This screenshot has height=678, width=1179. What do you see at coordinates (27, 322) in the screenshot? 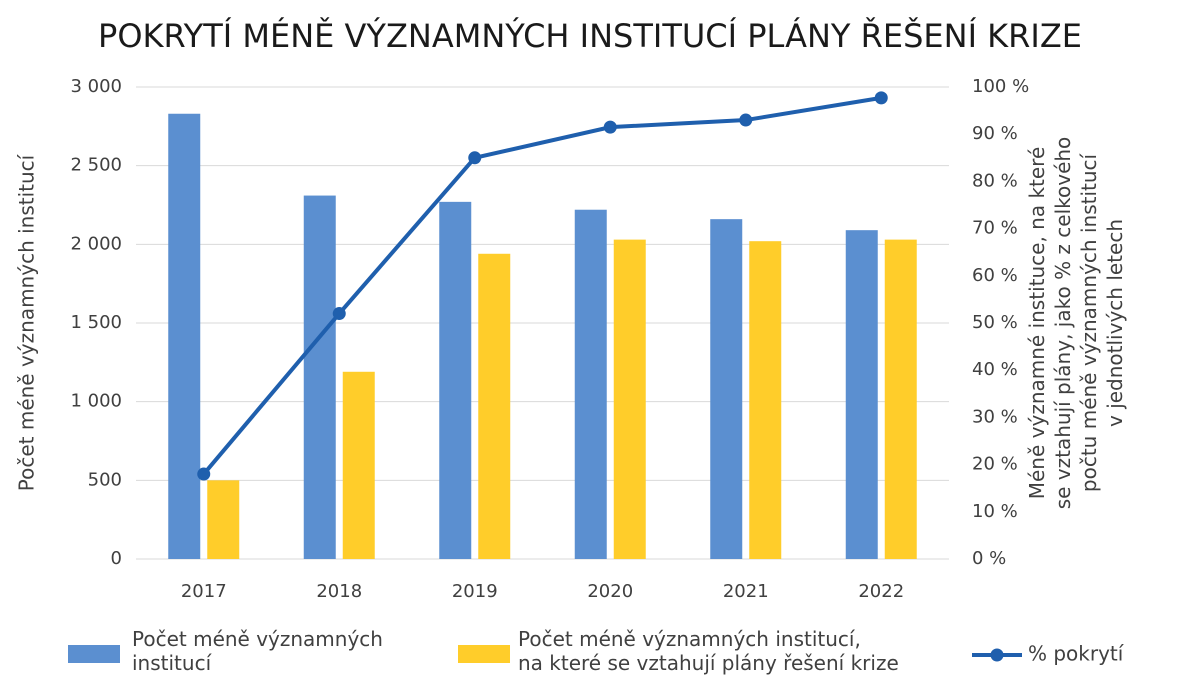
I see `y-axis-title: Počet méně významných institucí` at bounding box center [27, 322].